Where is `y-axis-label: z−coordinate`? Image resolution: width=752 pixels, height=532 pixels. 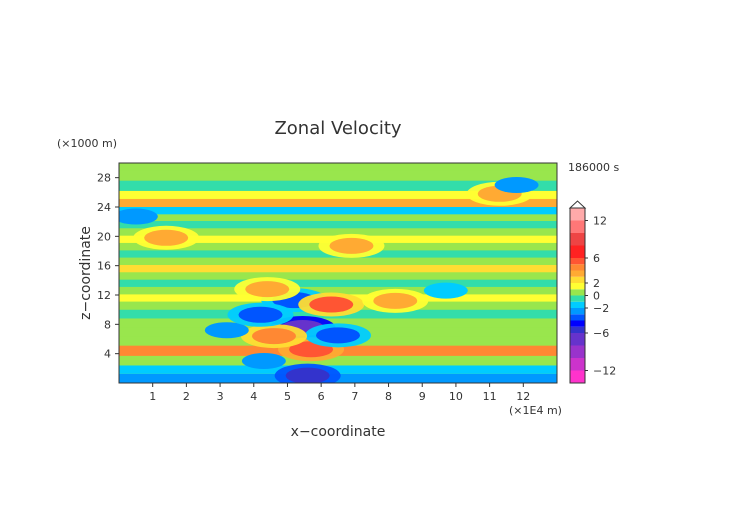
y-axis-label: z−coordinate is located at coordinates (86, 273).